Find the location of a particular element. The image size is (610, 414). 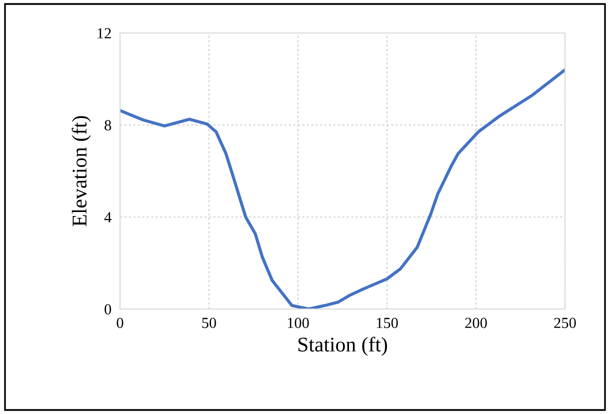

y-tick-label: 8 is located at coordinates (108, 125).